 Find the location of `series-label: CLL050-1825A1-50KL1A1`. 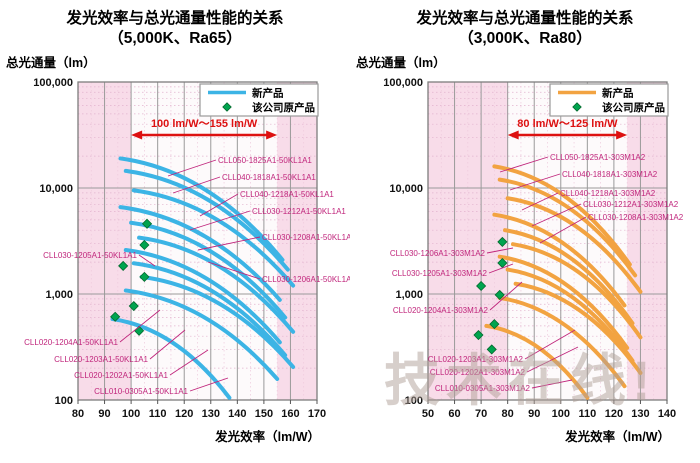

series-label: CLL050-1825A1-50KL1A1 is located at coordinates (265, 160).